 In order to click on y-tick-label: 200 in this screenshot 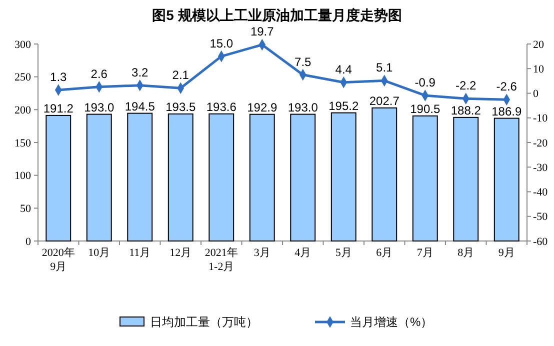, I will do `click(23, 110)`.